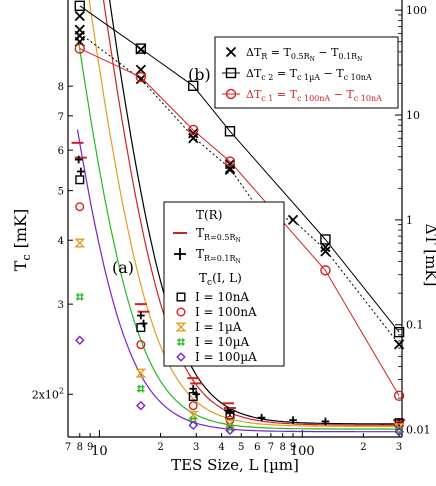 This screenshot has width=436, height=486. What do you see at coordinates (200, 233) in the screenshot?
I see `legend-a-label-part: T` at bounding box center [200, 233].